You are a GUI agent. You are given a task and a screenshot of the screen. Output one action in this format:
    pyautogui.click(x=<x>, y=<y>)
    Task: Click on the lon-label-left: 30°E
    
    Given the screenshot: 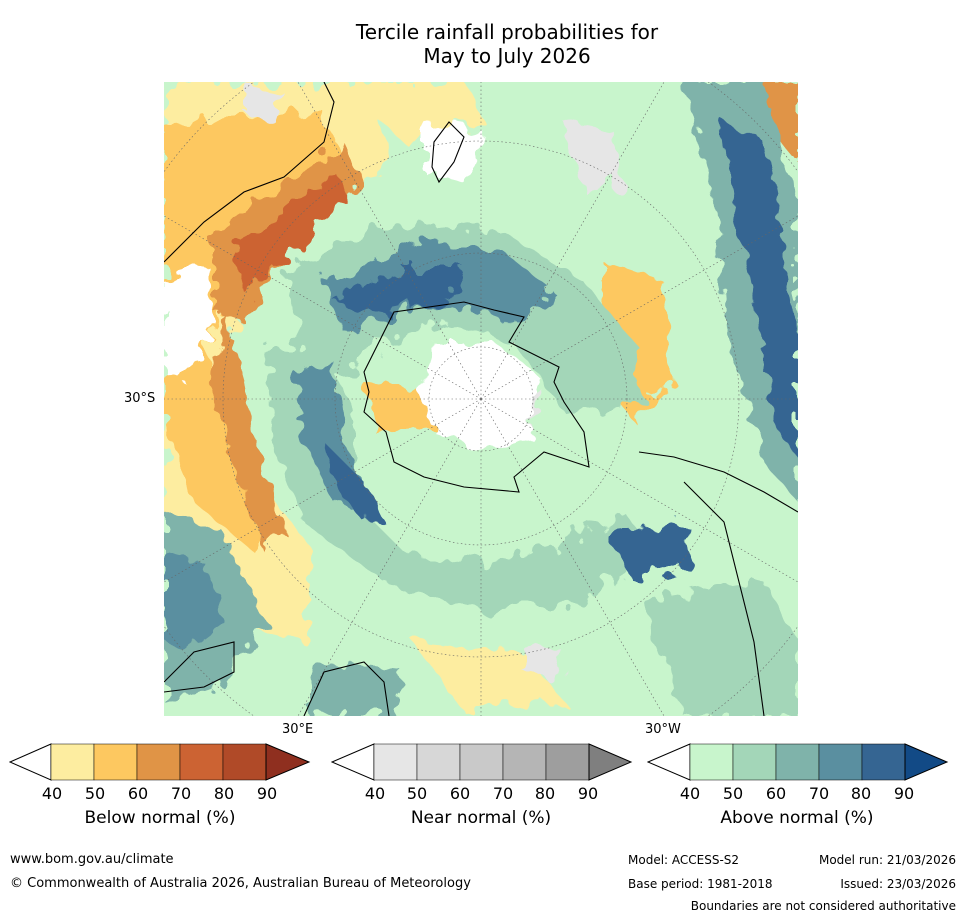 What is the action you would take?
    pyautogui.click(x=298, y=729)
    